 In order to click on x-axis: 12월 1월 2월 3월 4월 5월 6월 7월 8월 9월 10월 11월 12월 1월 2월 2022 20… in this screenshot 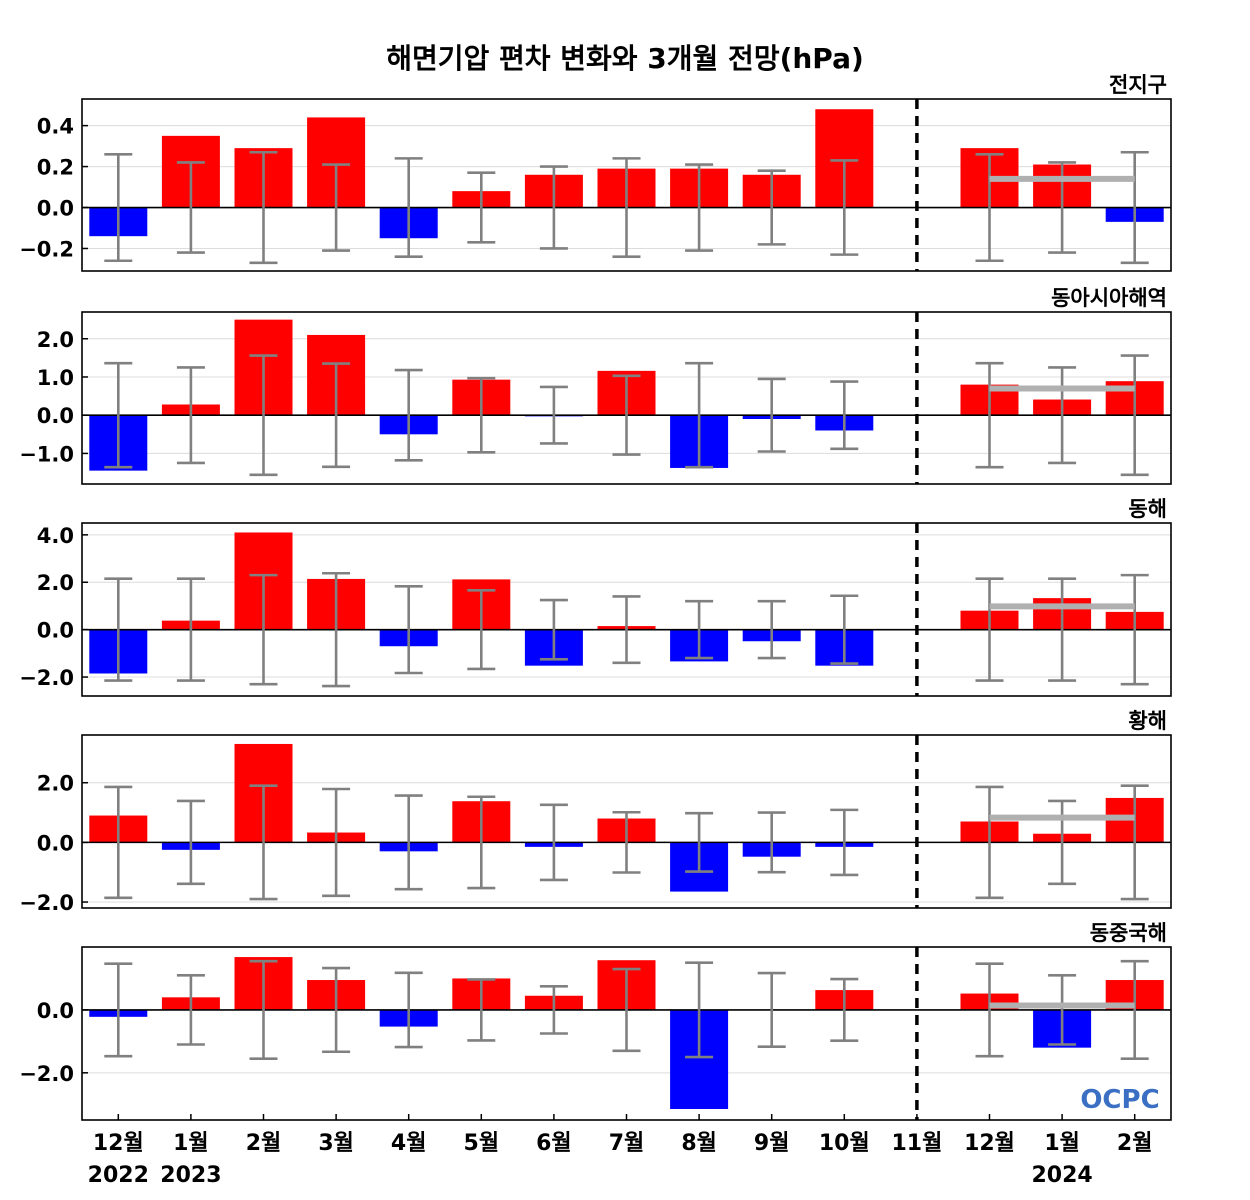, I will do `click(620, 1151)`.